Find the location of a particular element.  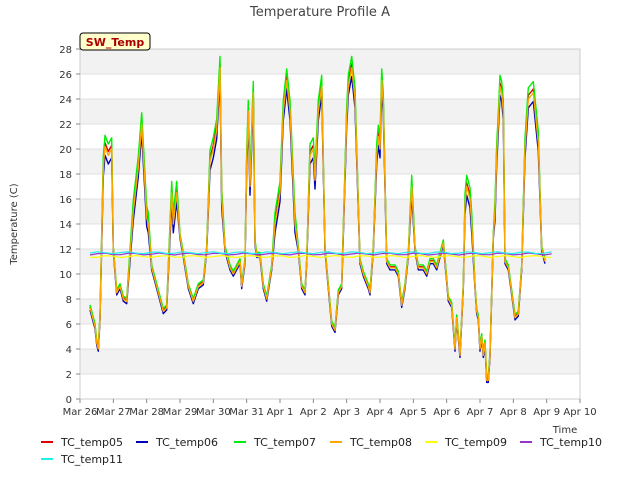

y-axis-label: Temperature (C) is located at coordinates (14, 224).